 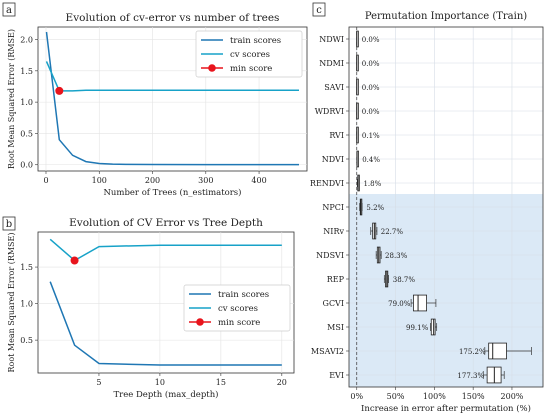 I want to click on x-tick-label: 400, so click(x=258, y=180).